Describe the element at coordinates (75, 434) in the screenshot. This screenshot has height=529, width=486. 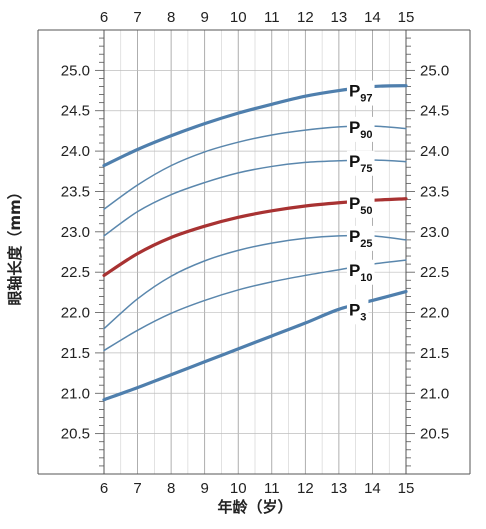
I see `y-tick-label-left: 20.5` at that location.